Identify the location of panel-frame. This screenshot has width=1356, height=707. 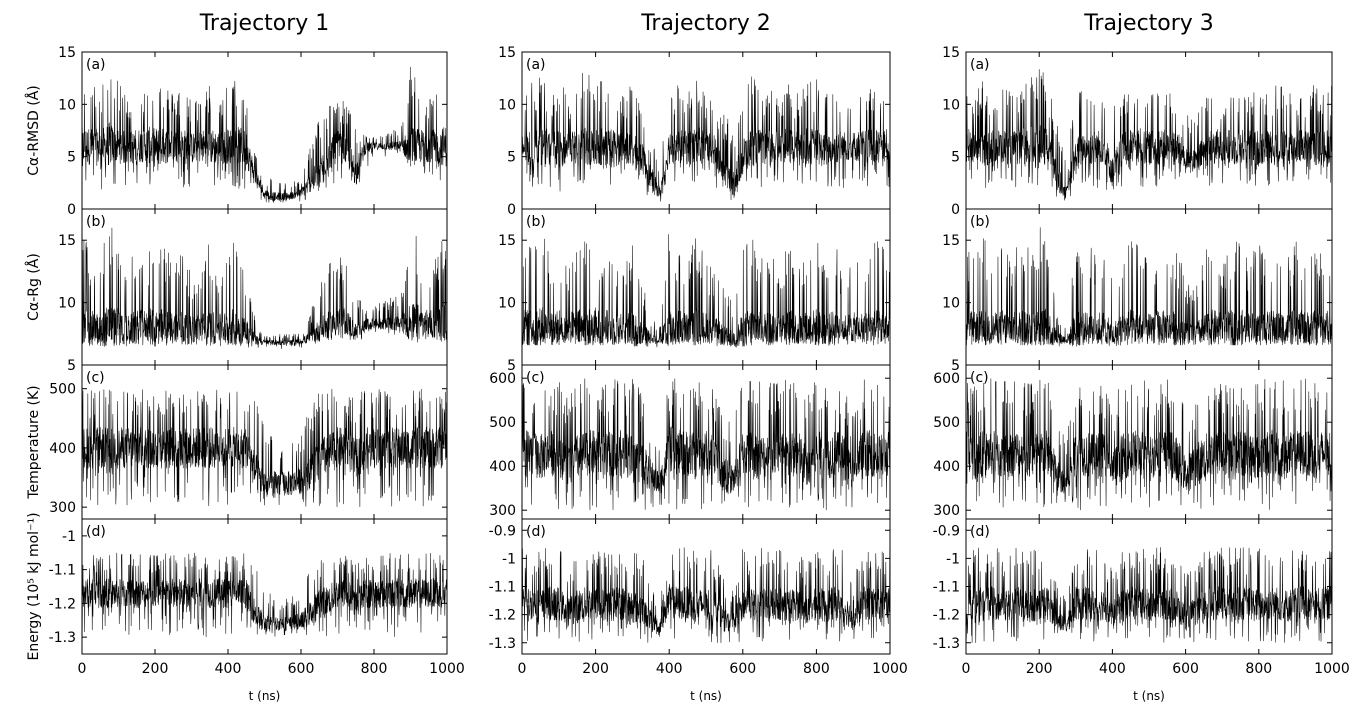
(264, 130).